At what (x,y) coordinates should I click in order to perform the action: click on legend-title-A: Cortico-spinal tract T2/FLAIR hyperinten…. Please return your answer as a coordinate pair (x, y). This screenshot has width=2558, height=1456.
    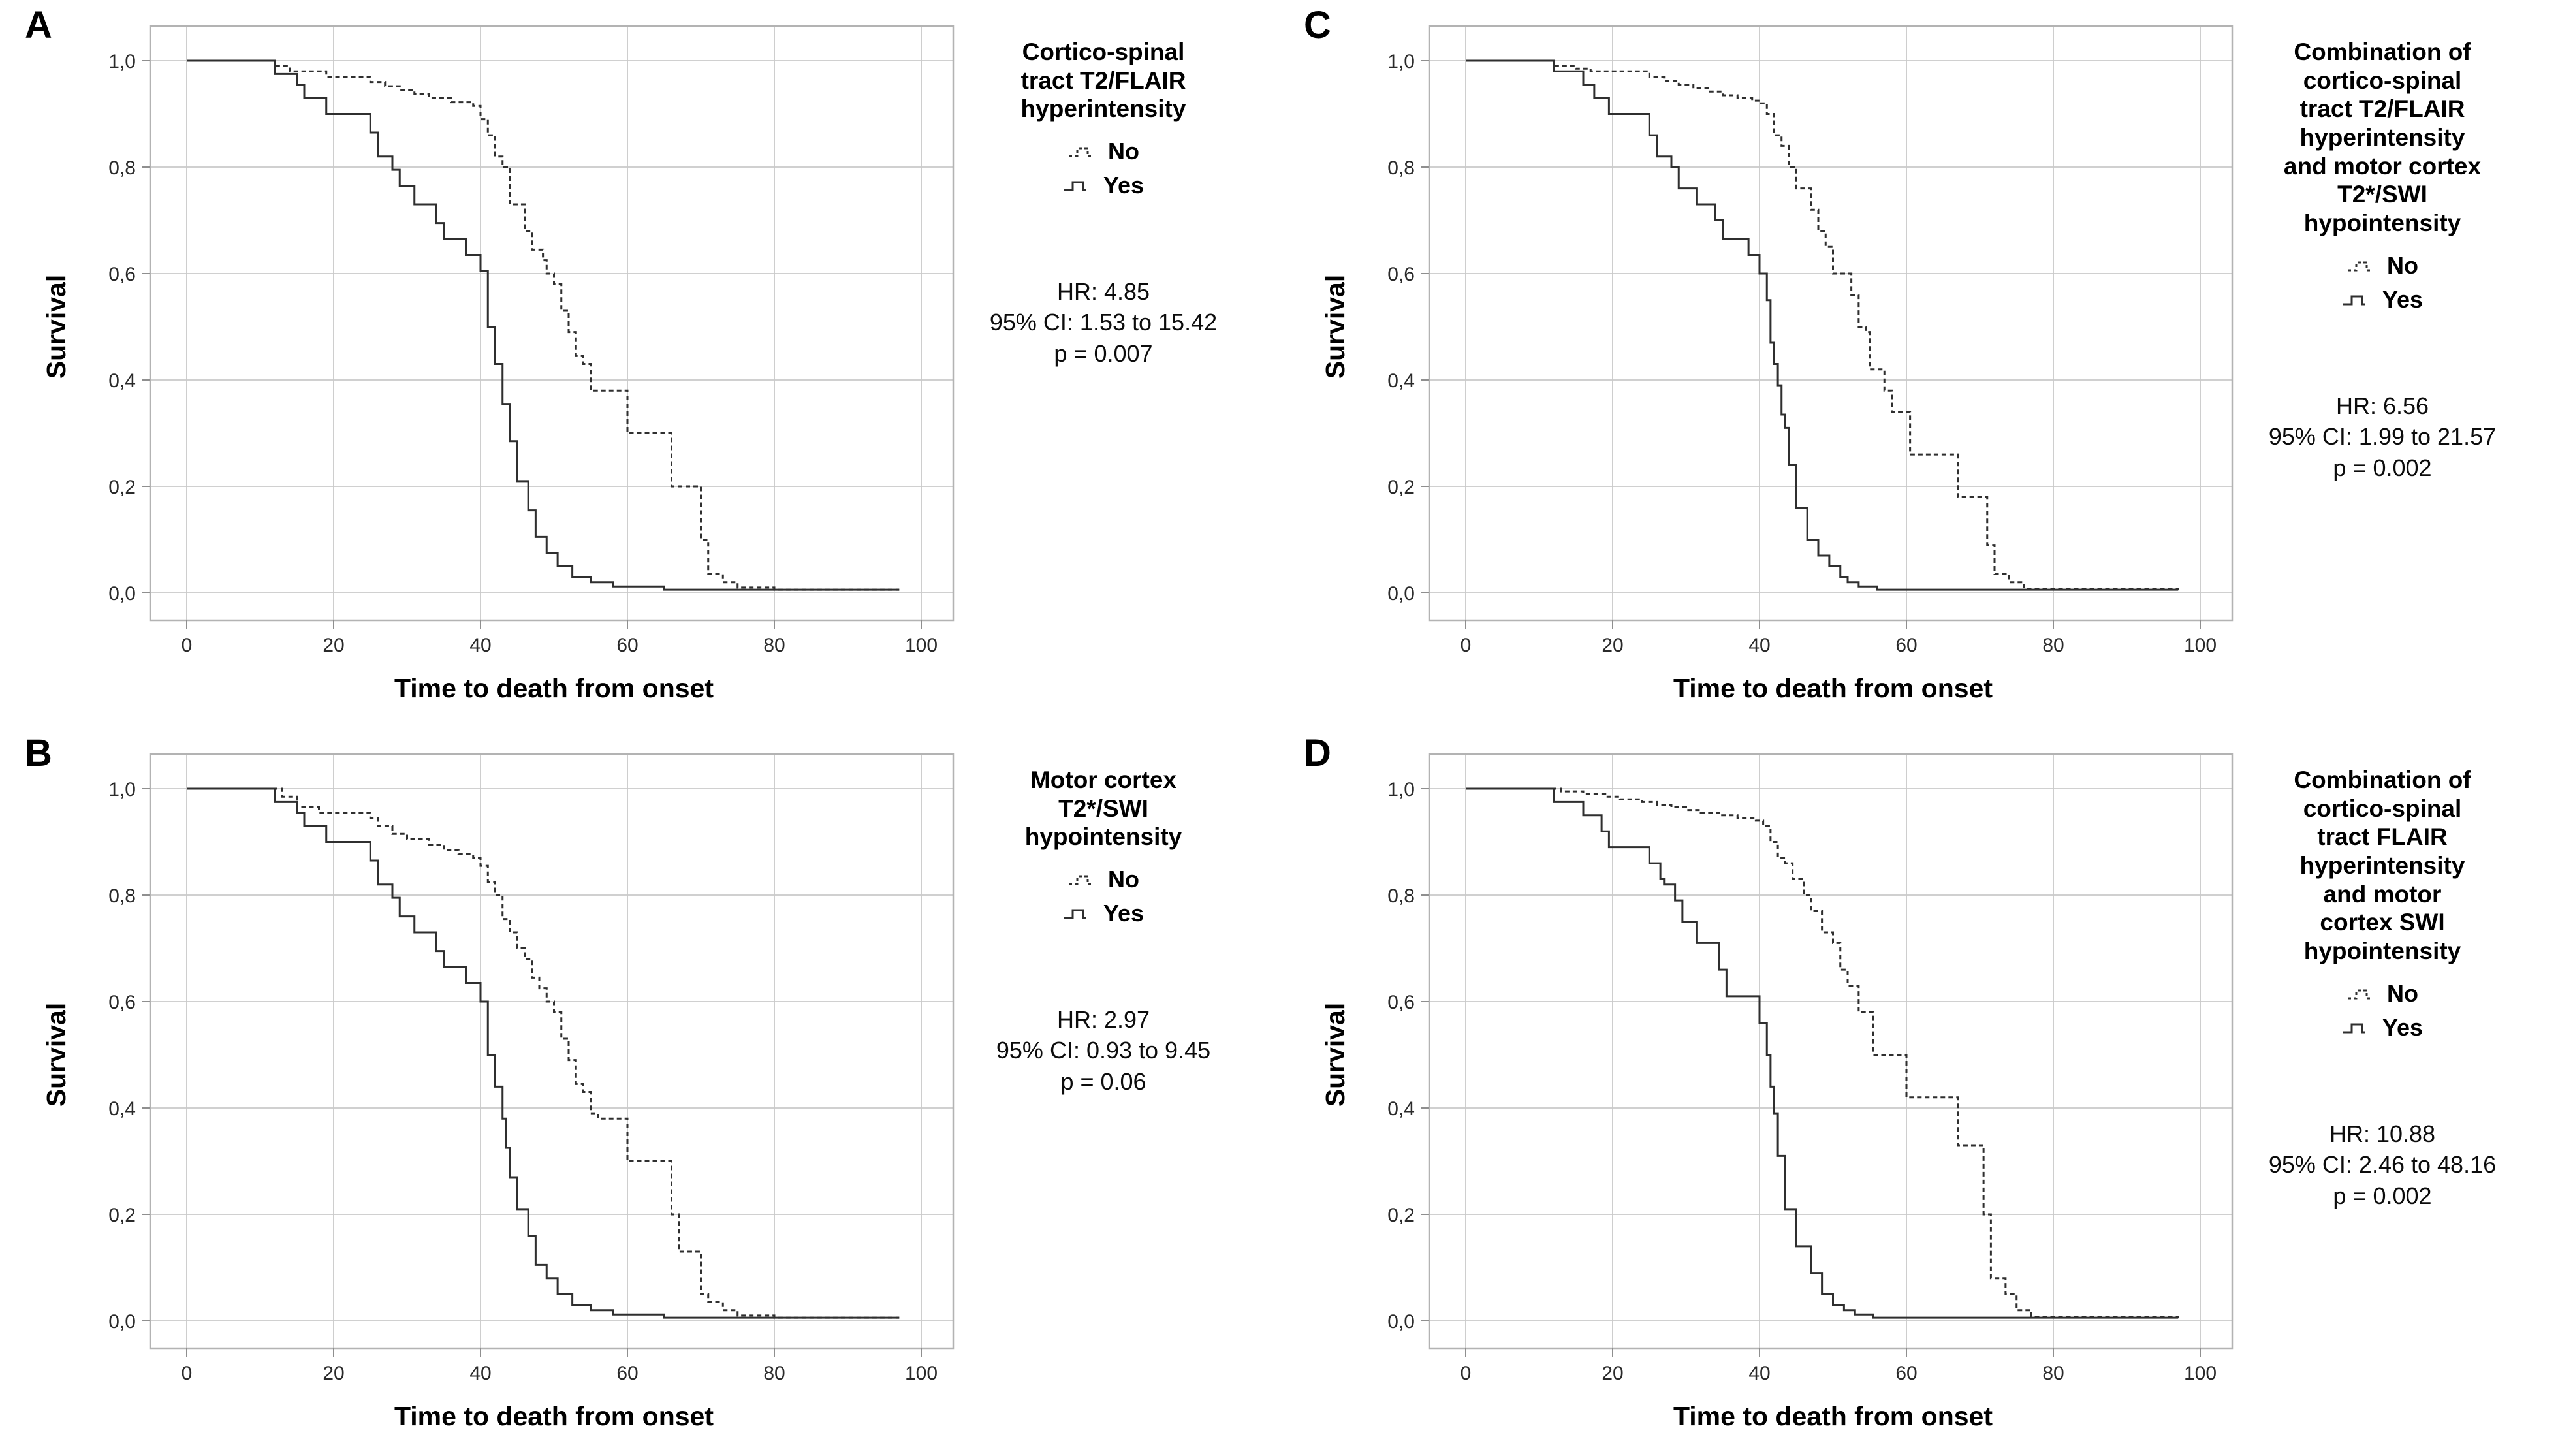
    Looking at the image, I should click on (1103, 81).